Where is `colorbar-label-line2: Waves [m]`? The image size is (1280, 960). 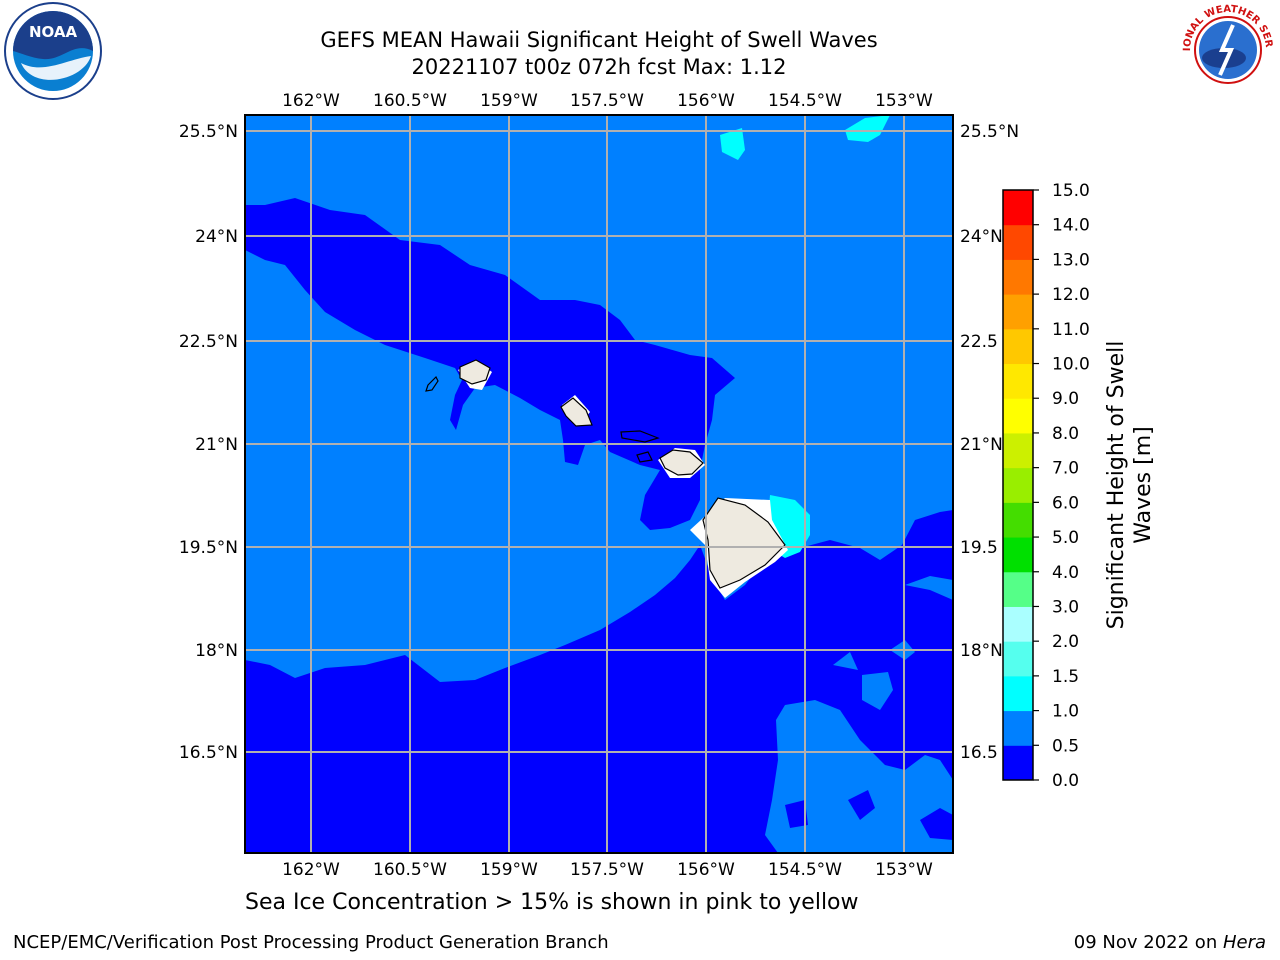 colorbar-label-line2: Waves [m] is located at coordinates (1143, 484).